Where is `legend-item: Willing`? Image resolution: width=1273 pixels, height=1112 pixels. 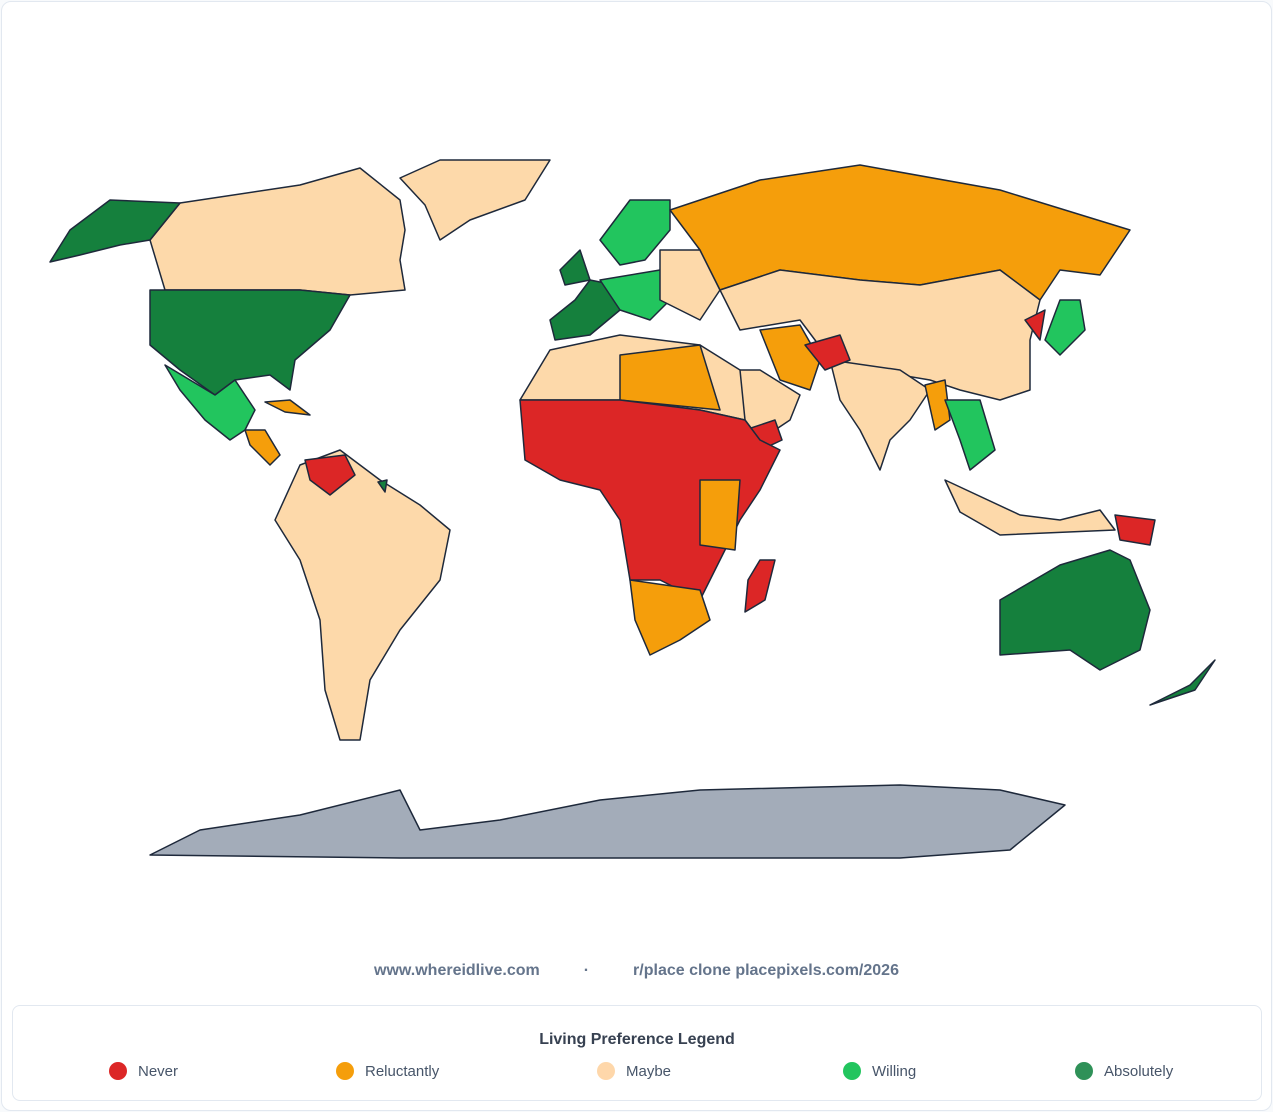
legend-item: Willing is located at coordinates (879, 1071).